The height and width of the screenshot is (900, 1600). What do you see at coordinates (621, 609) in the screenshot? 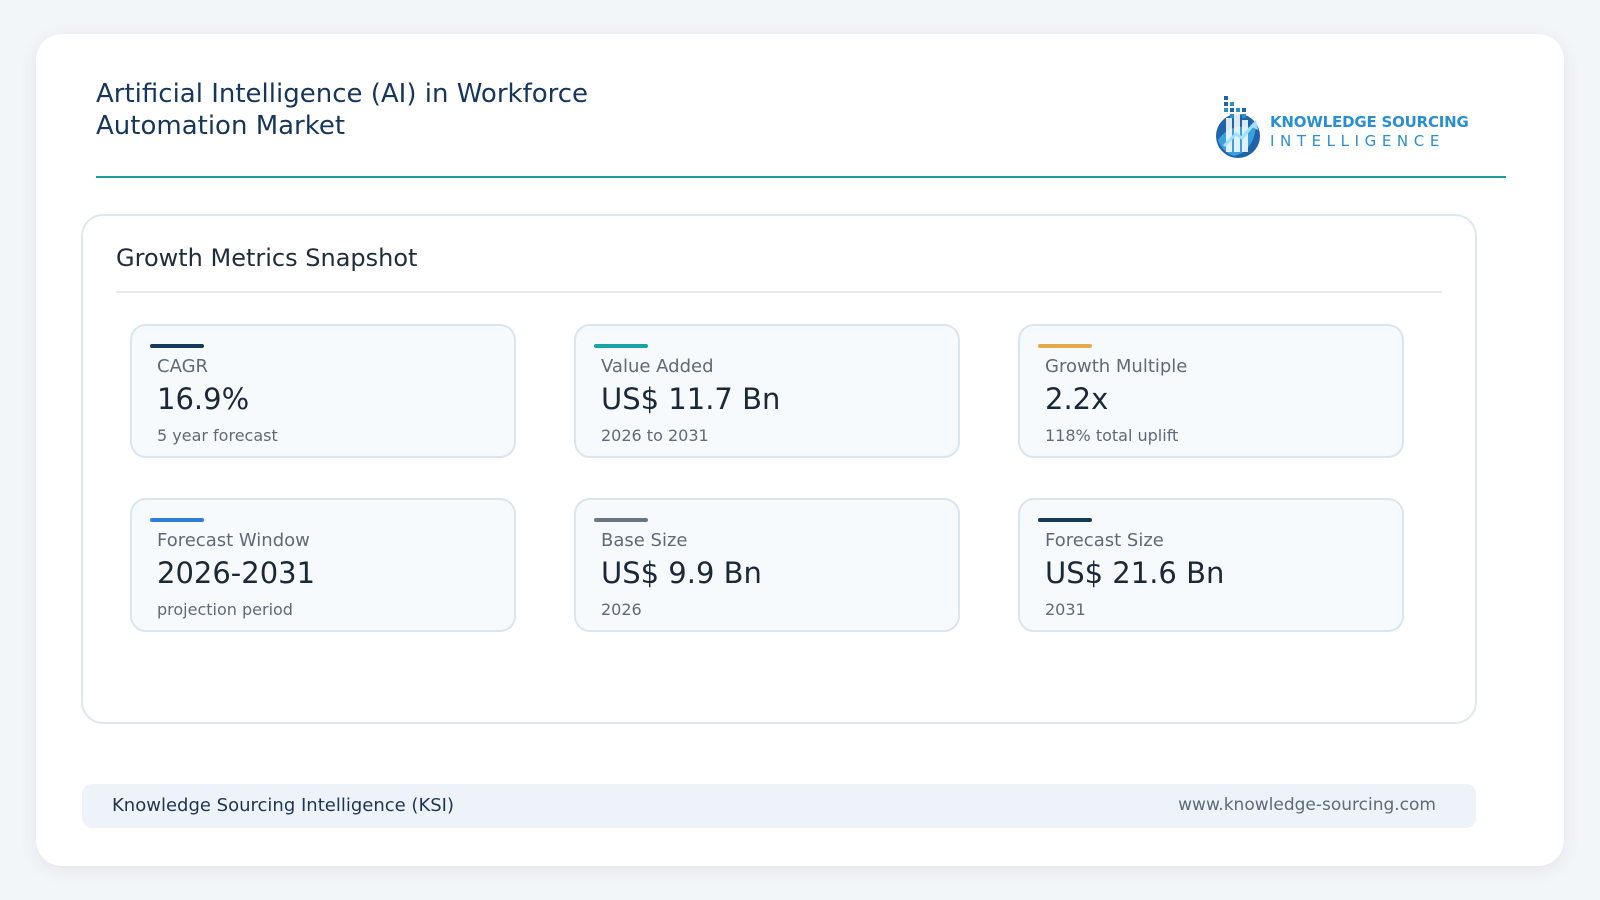
I see `metric-subtext: 2026` at bounding box center [621, 609].